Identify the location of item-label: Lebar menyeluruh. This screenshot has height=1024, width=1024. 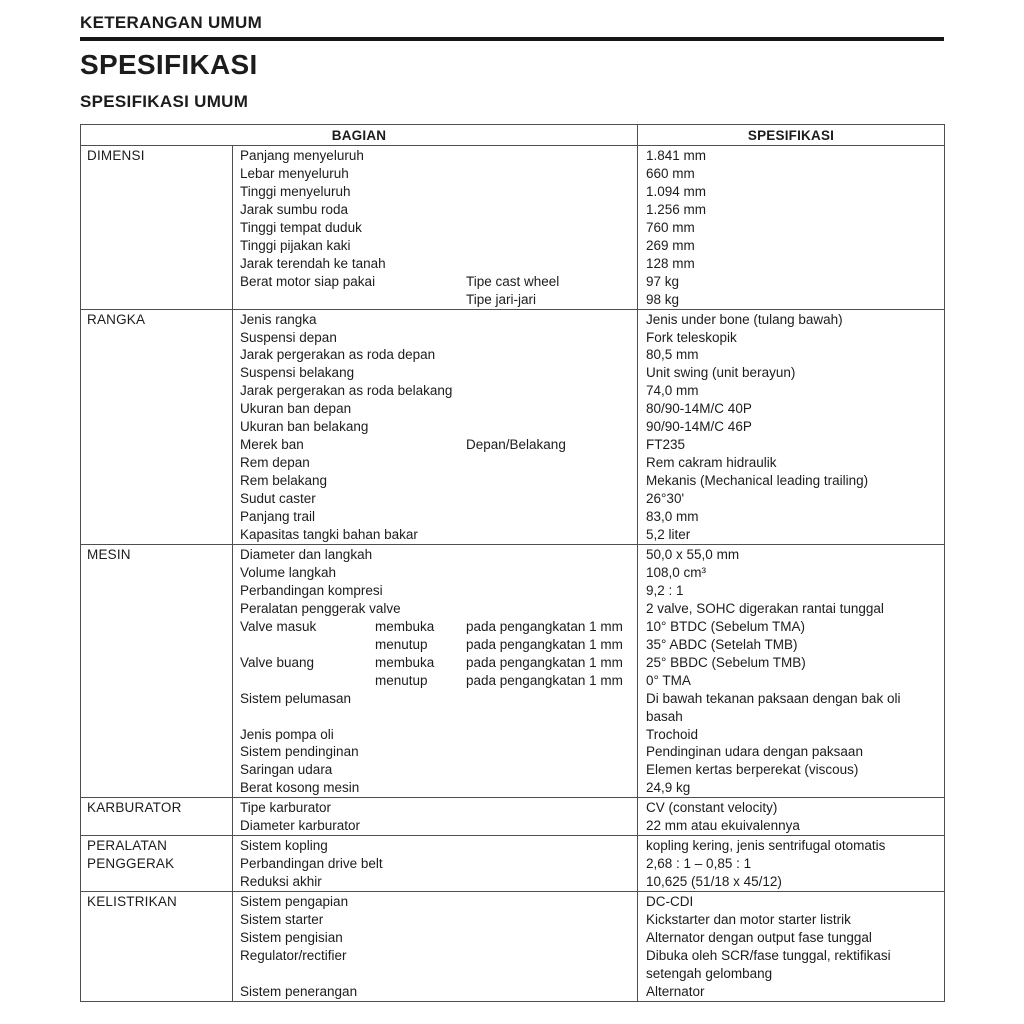
(294, 173).